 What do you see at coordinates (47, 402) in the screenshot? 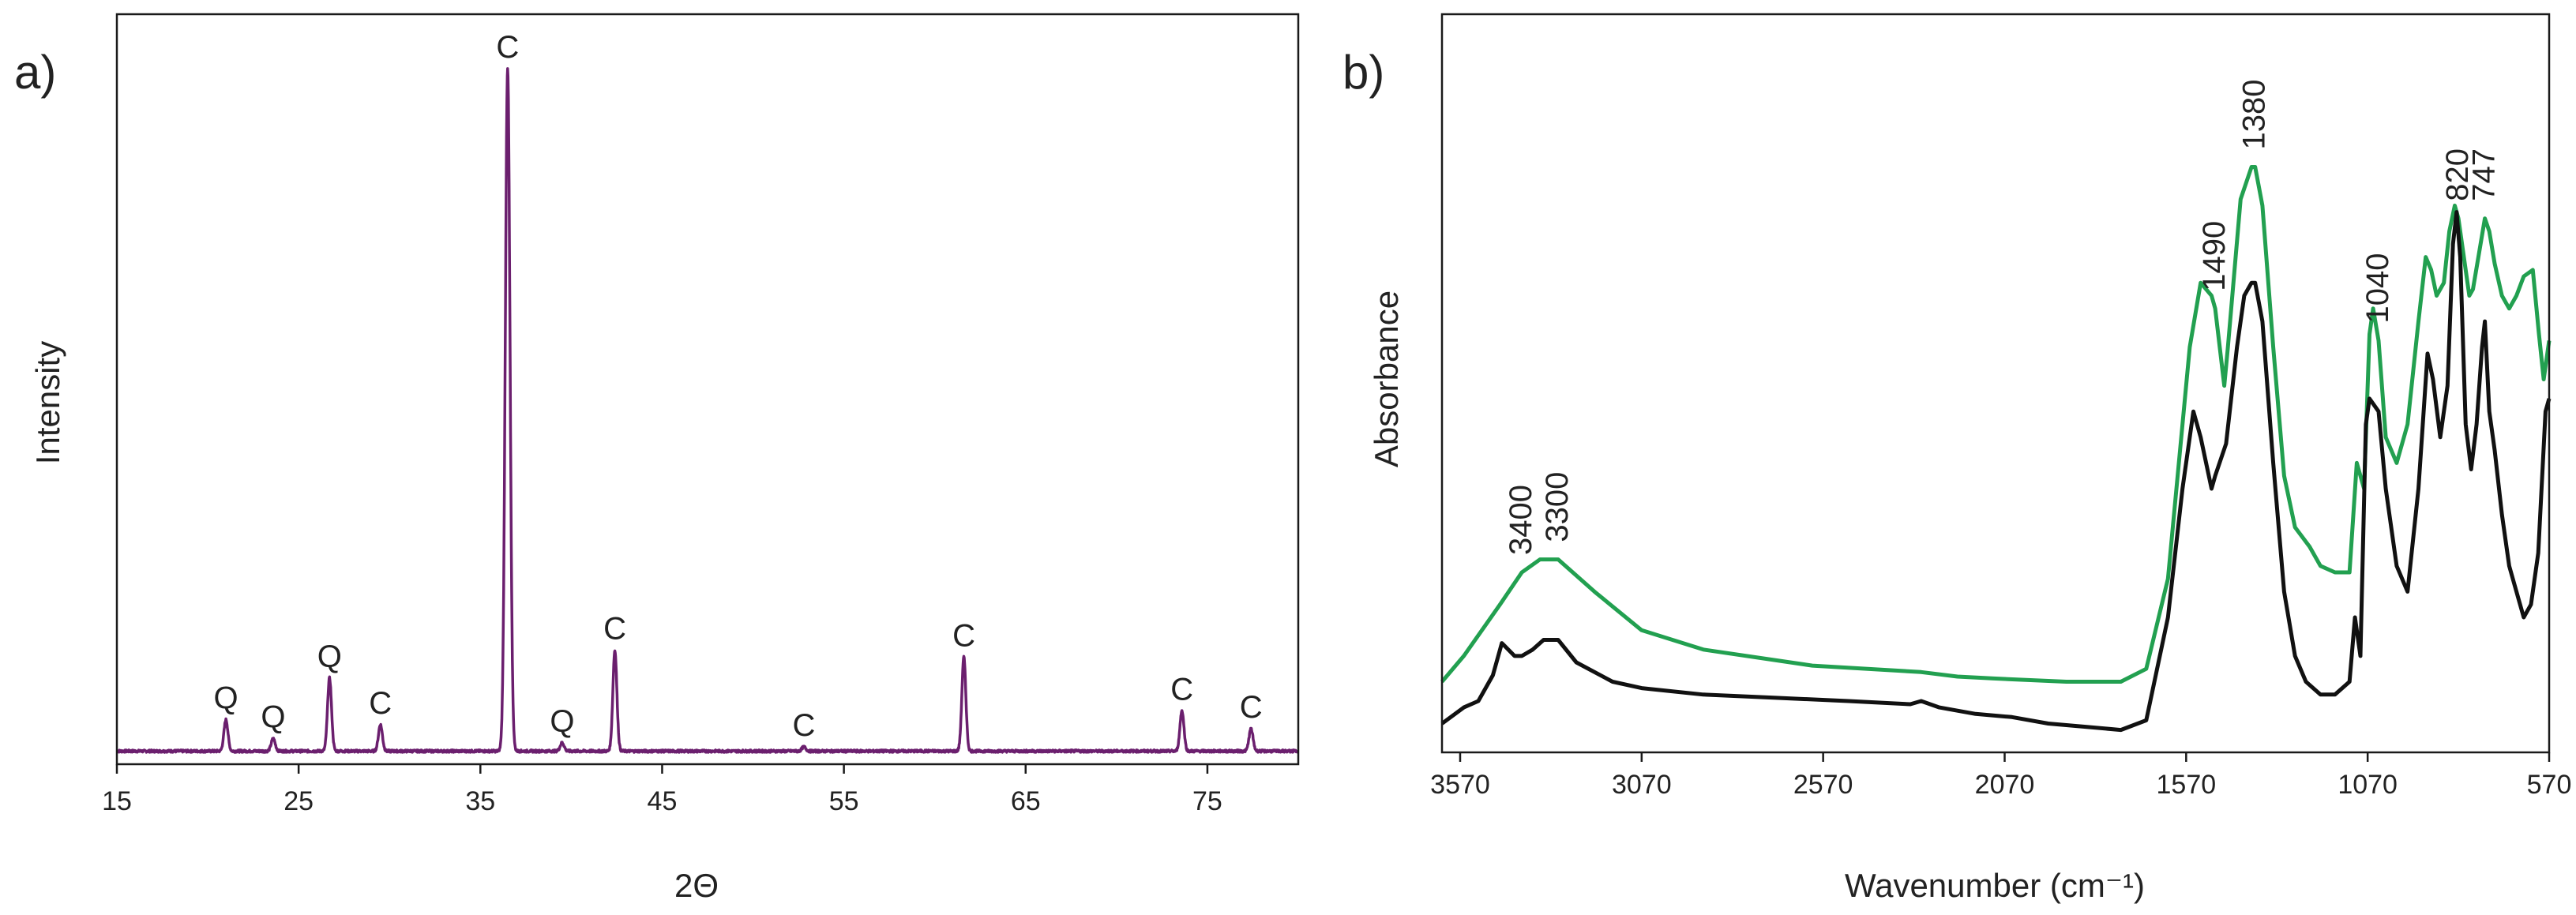
I see `panel-a-y-axis-title: Intensity` at bounding box center [47, 402].